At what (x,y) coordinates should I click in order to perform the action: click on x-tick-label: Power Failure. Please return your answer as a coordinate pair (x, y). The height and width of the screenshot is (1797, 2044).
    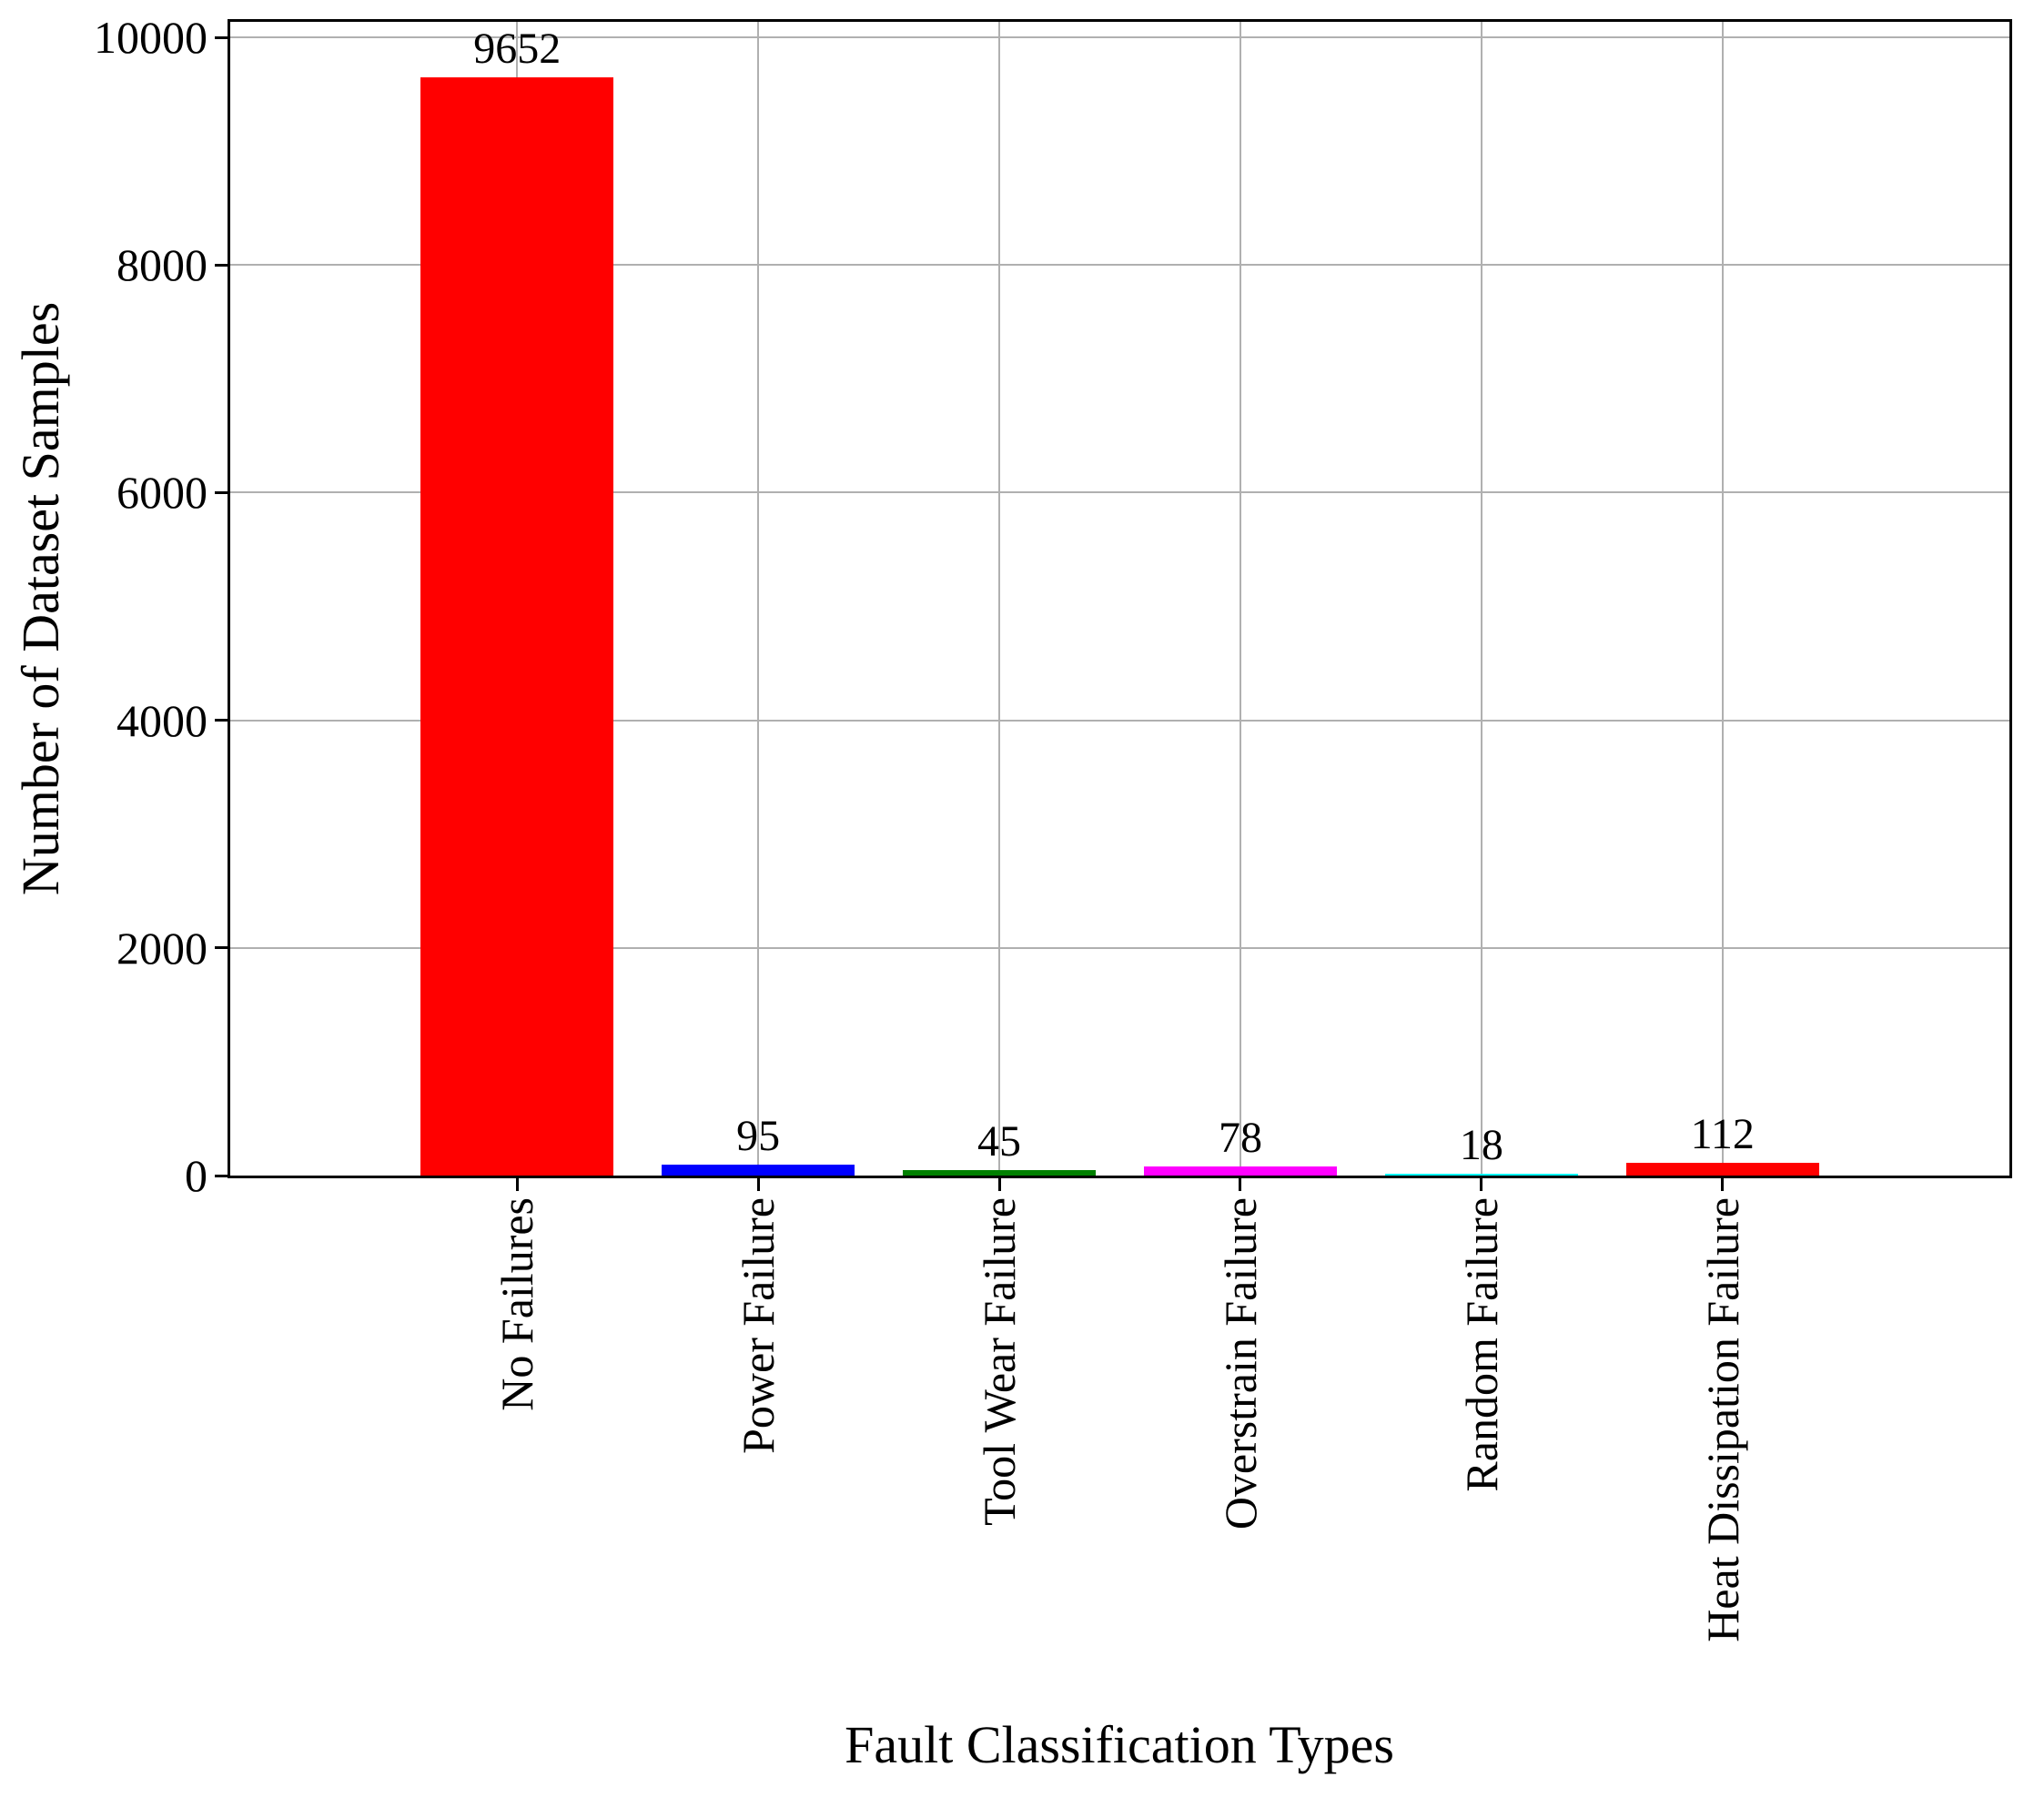
    Looking at the image, I should click on (758, 1325).